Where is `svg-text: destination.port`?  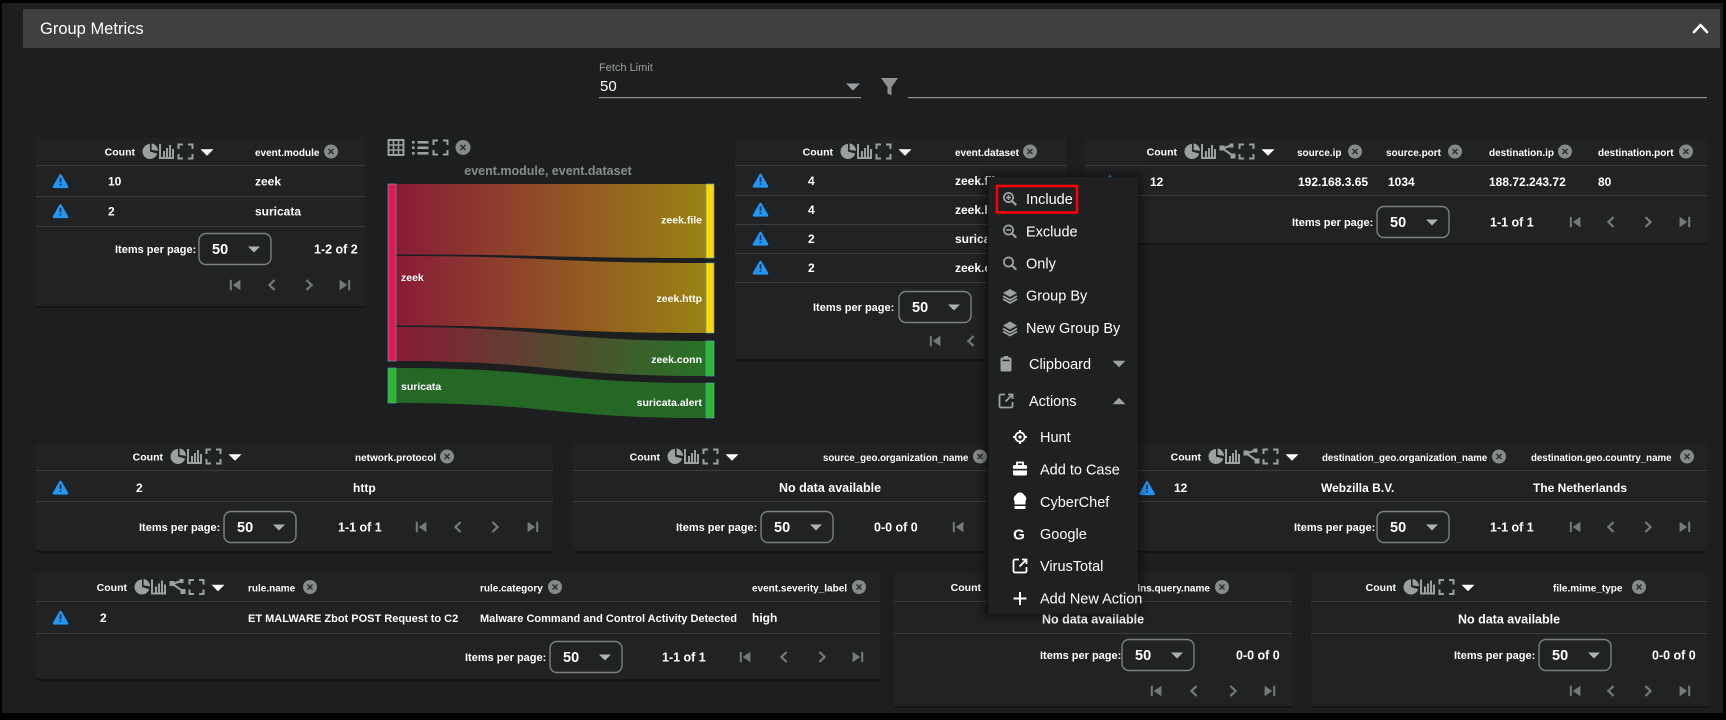 svg-text: destination.port is located at coordinates (1636, 153).